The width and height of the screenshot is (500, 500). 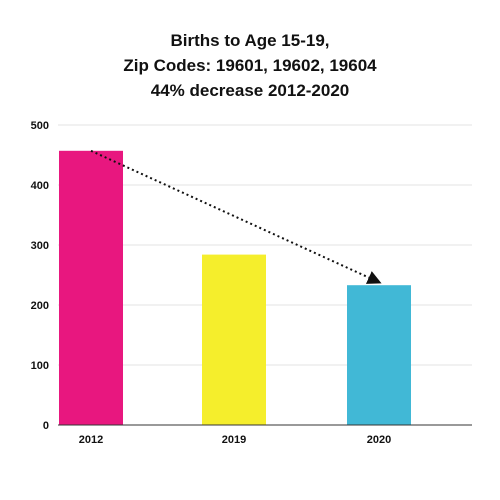 What do you see at coordinates (250, 40) in the screenshot?
I see `chart-title-line-1: Births to Age 15-19,` at bounding box center [250, 40].